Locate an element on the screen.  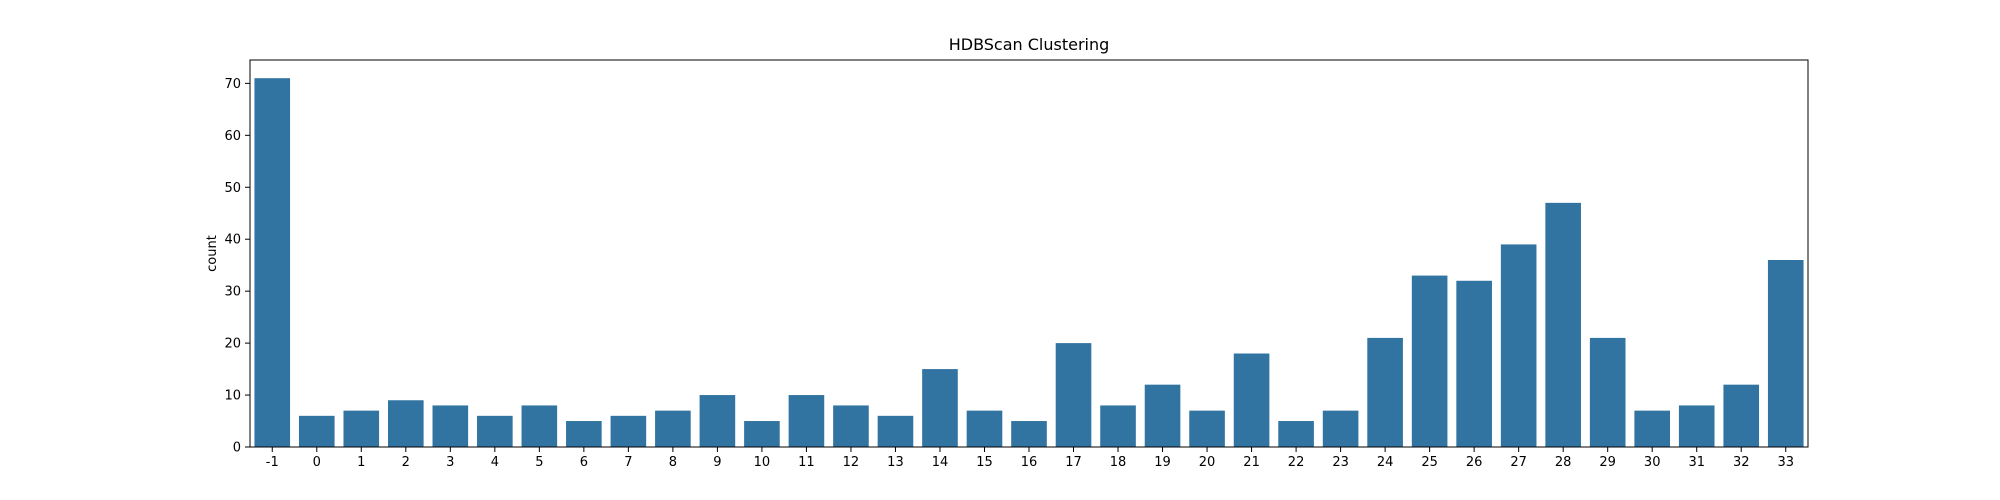
x-tick-label: 2 is located at coordinates (406, 462).